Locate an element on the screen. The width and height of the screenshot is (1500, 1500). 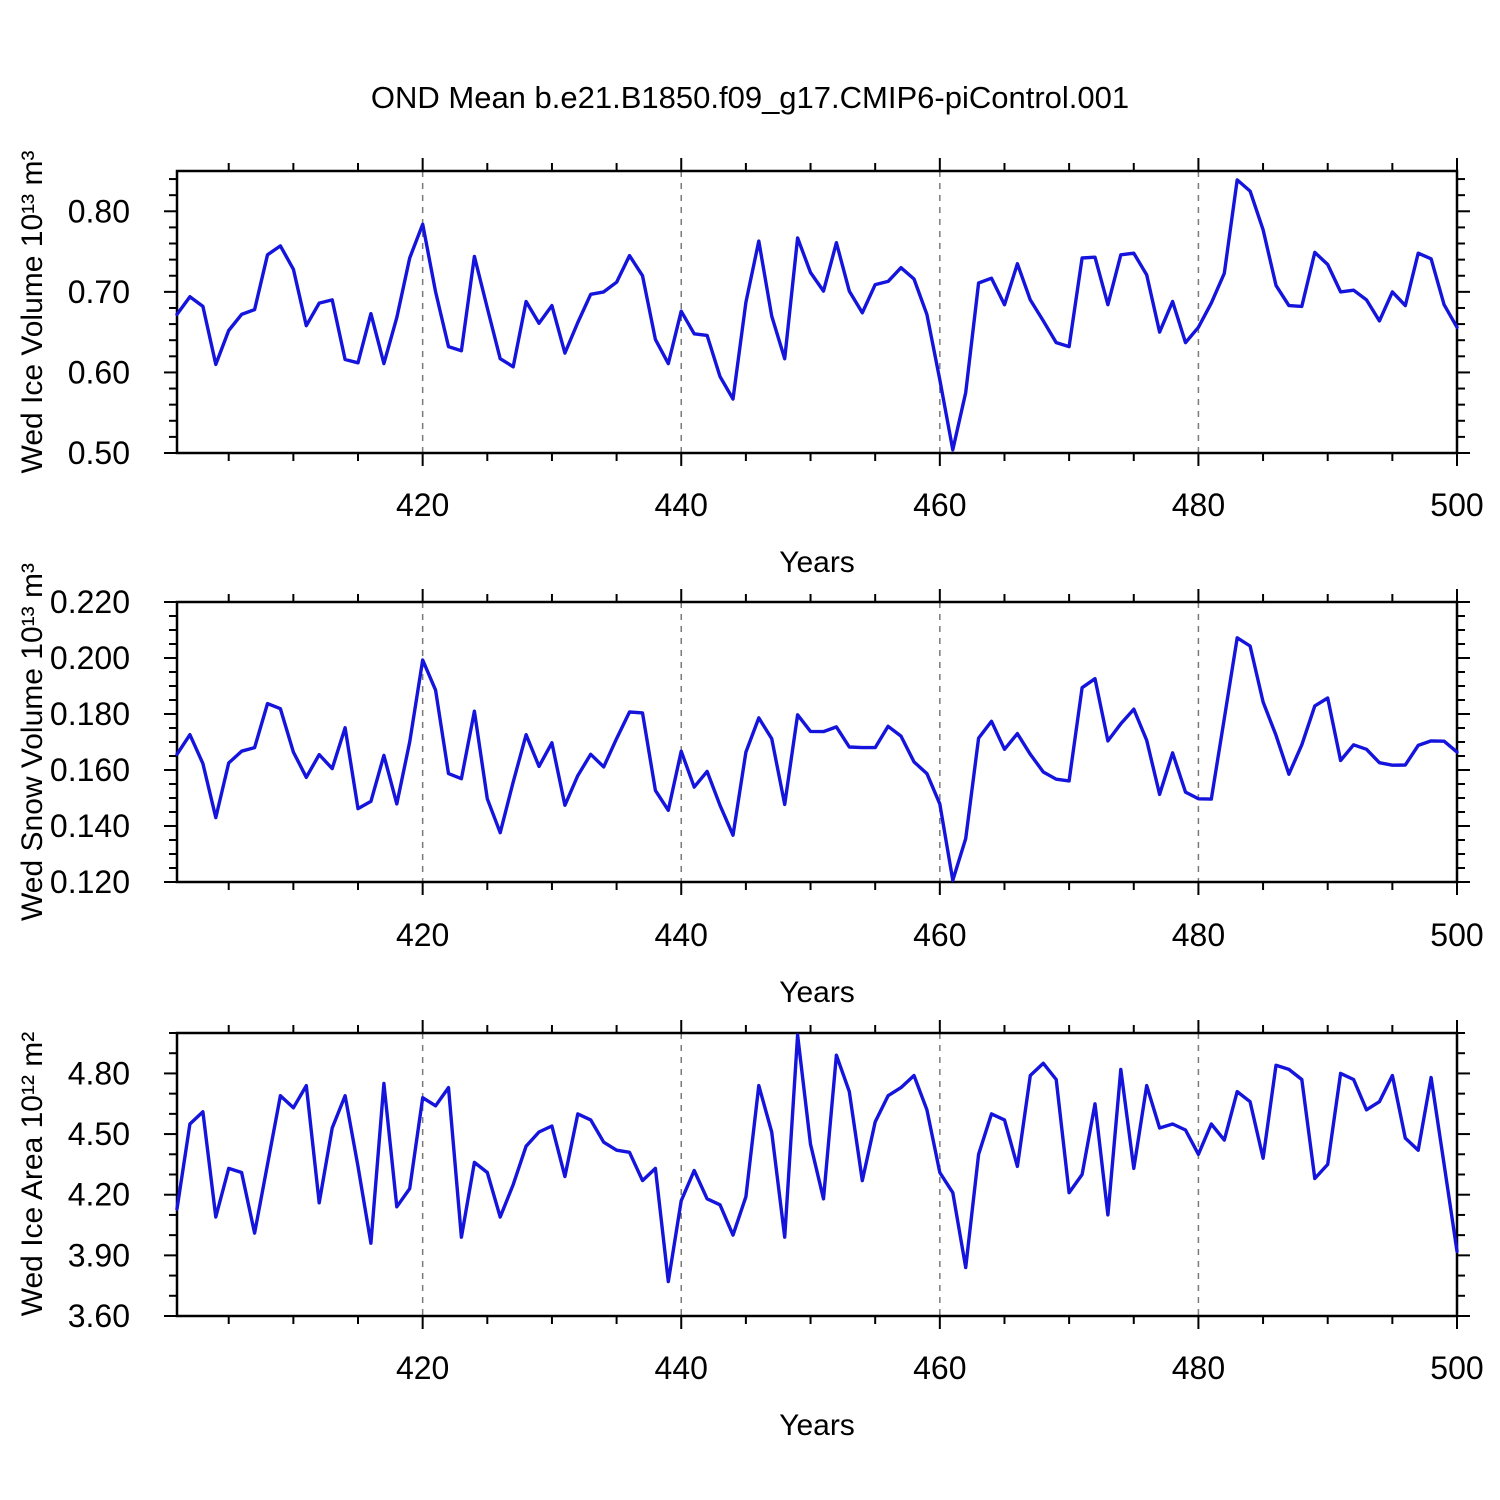
panel3-xtick-label-420: 420 is located at coordinates (422, 1368).